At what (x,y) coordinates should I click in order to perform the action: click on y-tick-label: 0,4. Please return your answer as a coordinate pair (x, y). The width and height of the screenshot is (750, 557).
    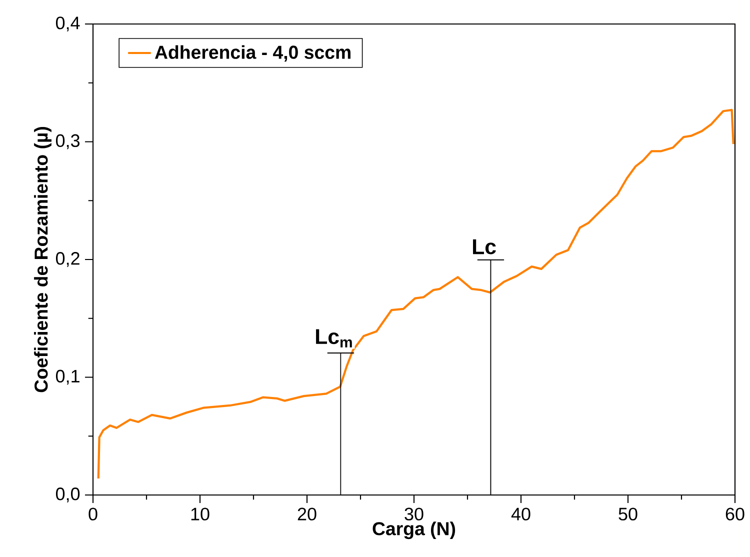
    Looking at the image, I should click on (68, 24).